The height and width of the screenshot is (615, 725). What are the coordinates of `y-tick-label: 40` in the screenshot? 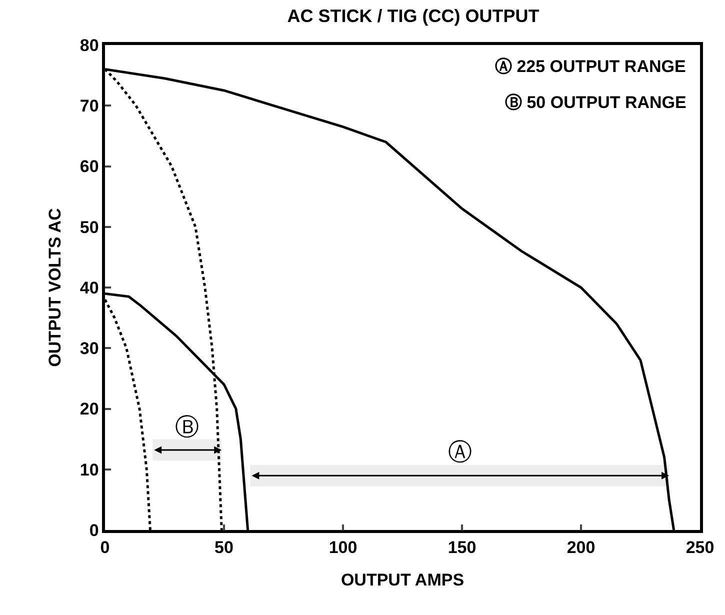 It's located at (89, 288).